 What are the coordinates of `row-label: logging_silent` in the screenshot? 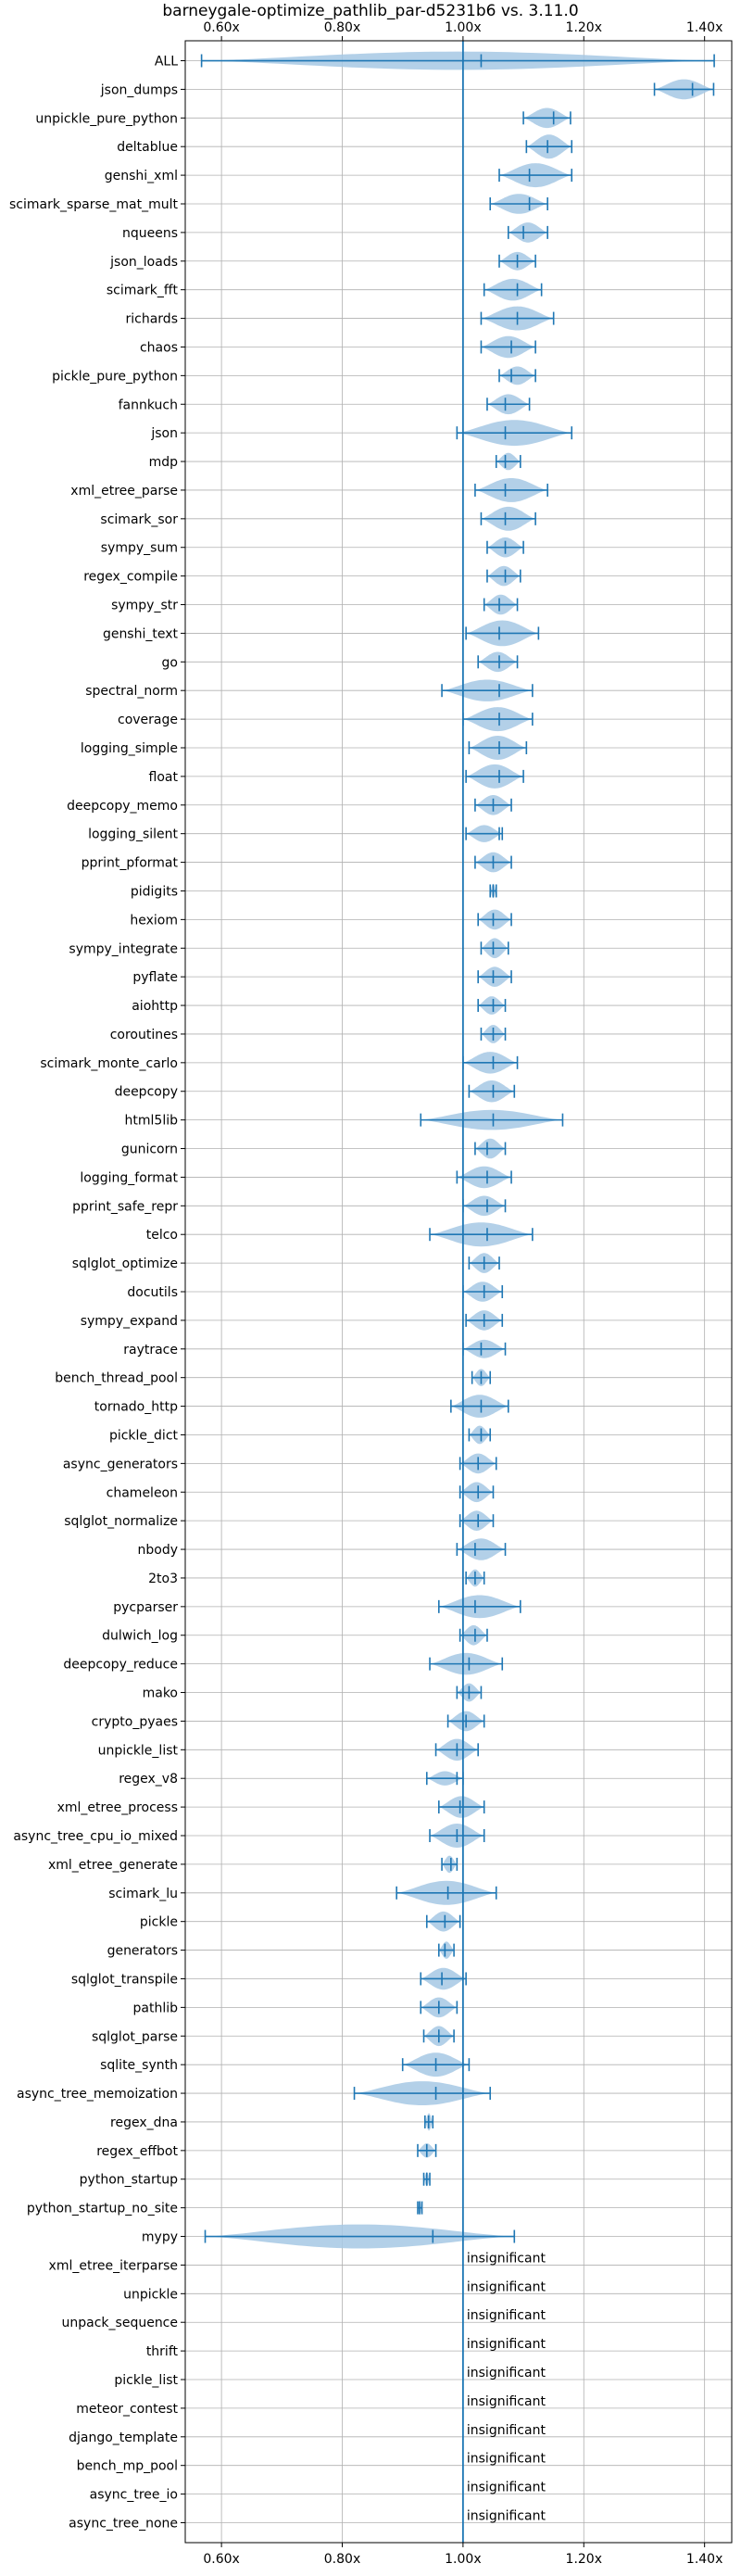 It's located at (133, 835).